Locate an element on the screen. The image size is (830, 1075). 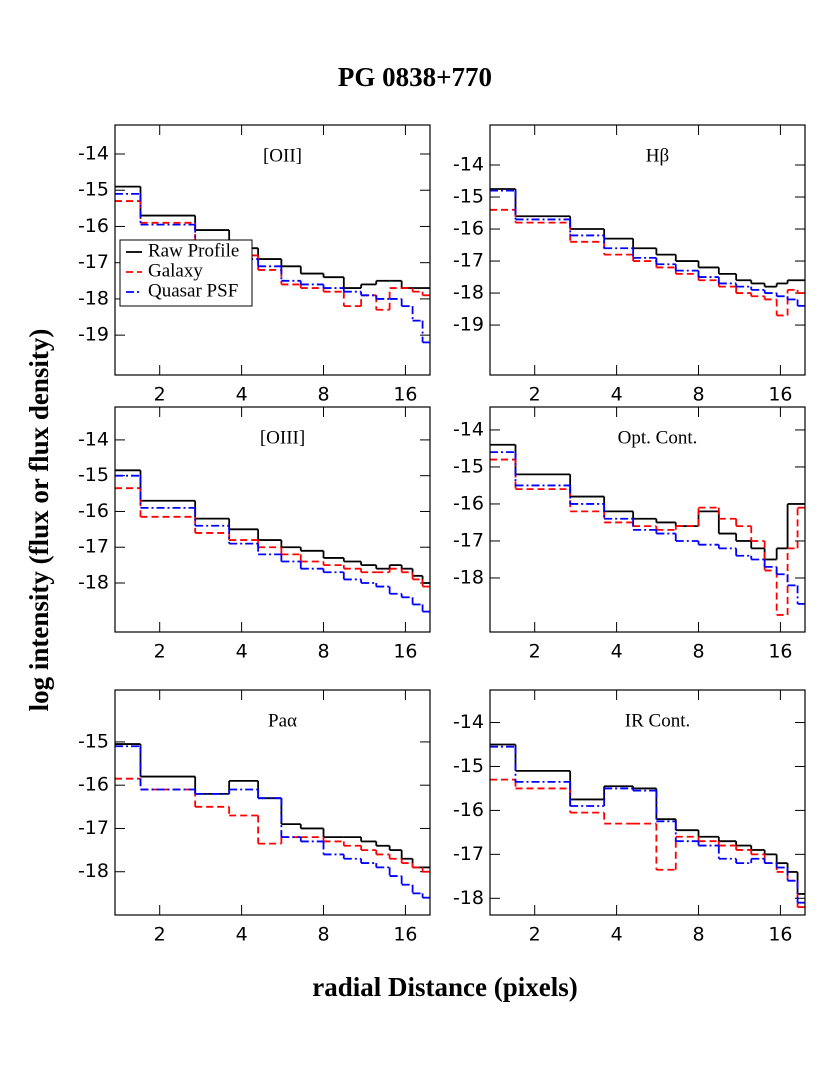
figure-title: PG 0838+770 is located at coordinates (415, 77).